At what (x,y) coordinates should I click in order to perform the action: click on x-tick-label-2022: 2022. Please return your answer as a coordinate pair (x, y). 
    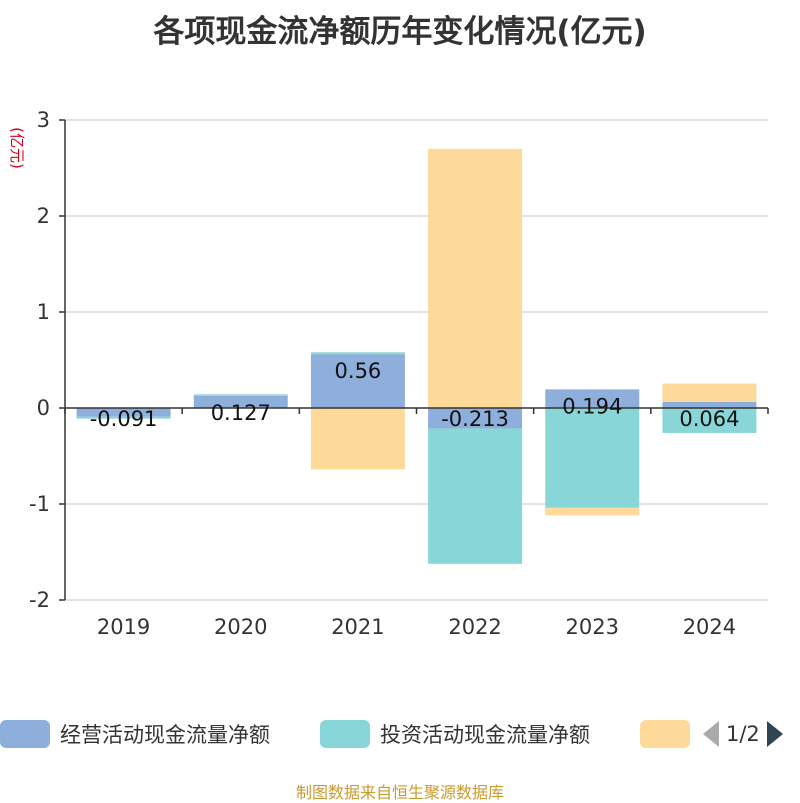
    Looking at the image, I should click on (474, 627).